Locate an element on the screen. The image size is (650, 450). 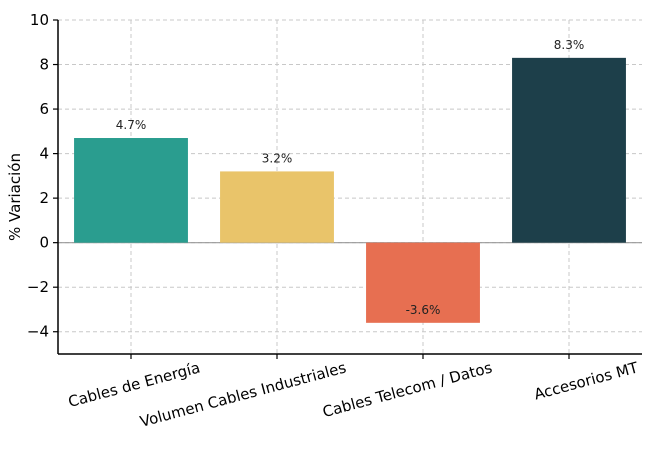
y-axis-label: % Variación is located at coordinates (15, 197).